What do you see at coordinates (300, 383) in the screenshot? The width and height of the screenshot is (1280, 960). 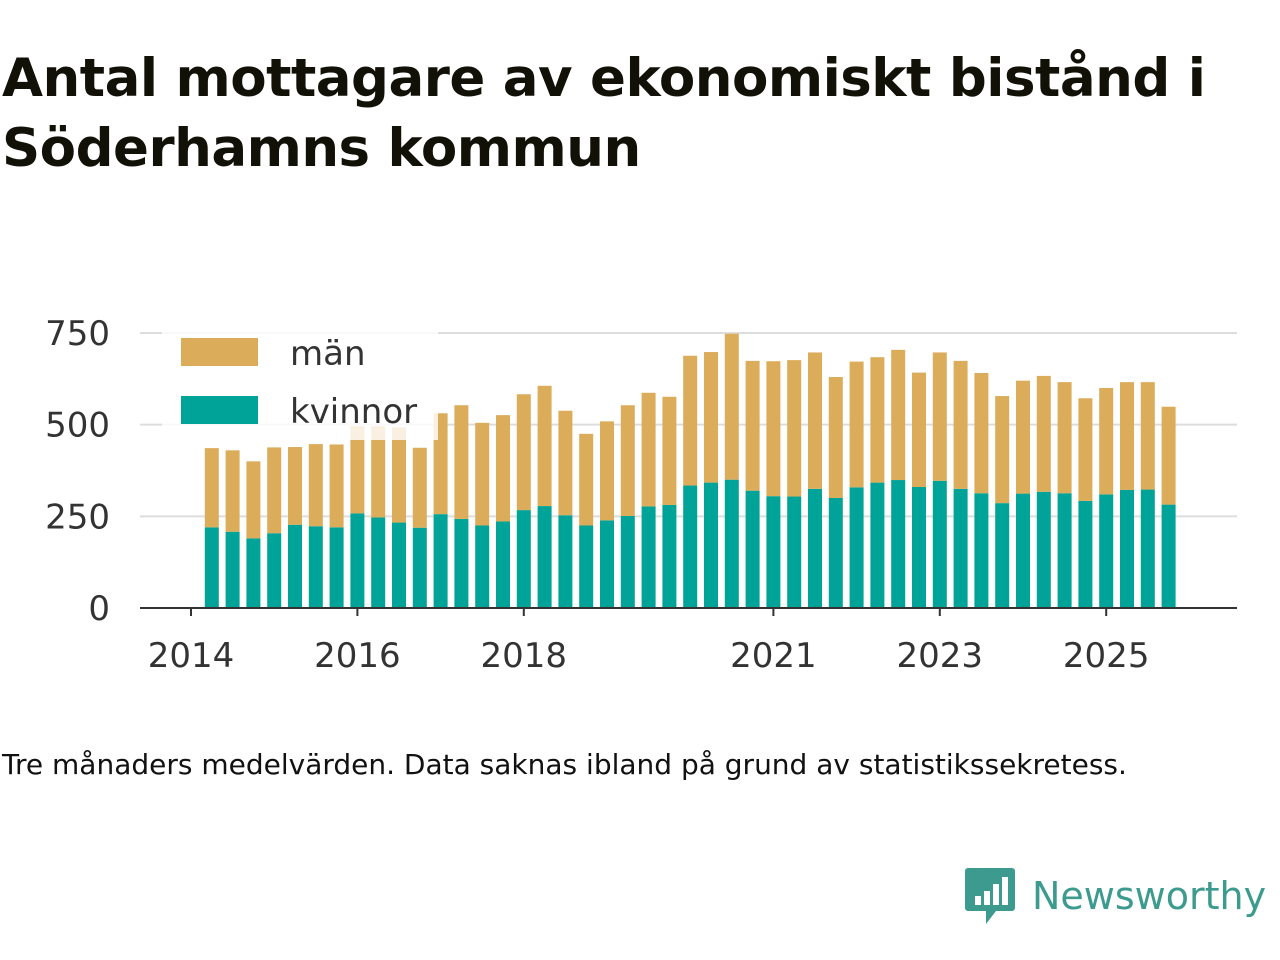 I see `legend: män kvinnor` at bounding box center [300, 383].